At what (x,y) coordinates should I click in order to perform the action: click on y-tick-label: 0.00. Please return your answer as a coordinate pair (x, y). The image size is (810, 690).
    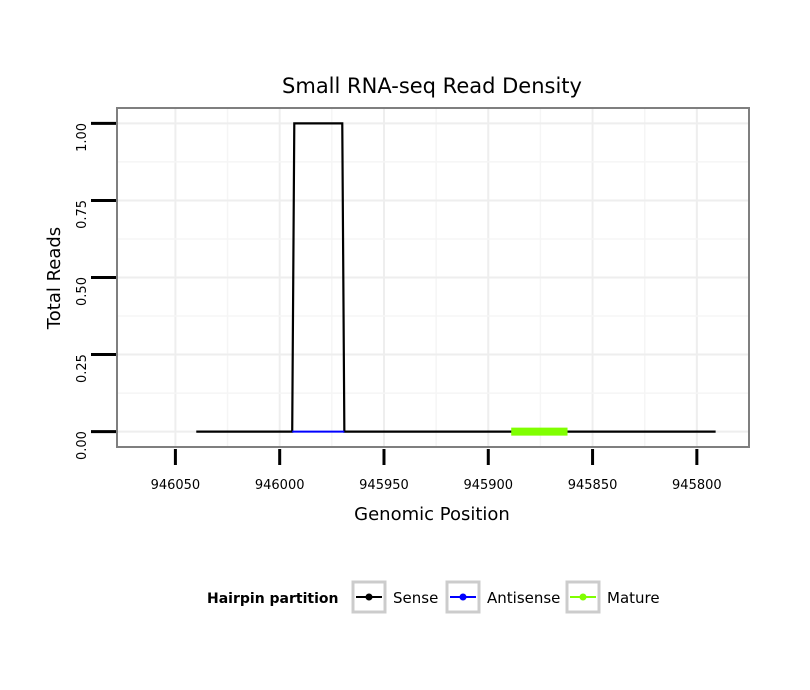
    Looking at the image, I should click on (82, 445).